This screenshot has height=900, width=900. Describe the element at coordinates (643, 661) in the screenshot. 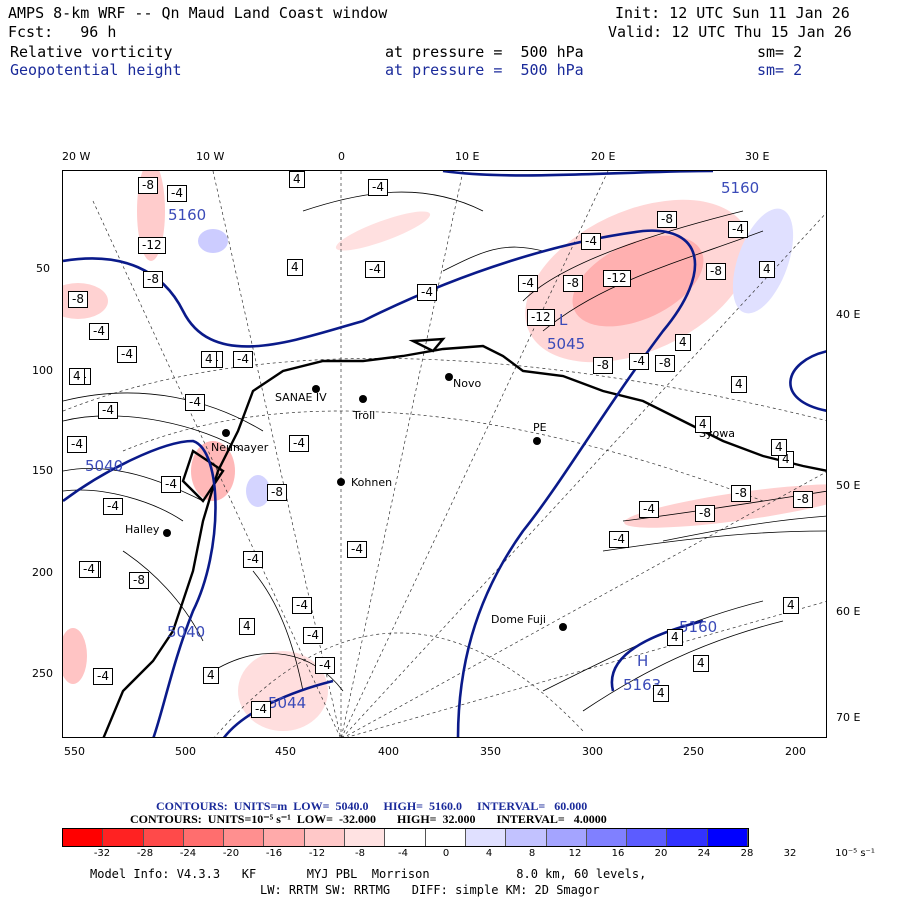

I see `high-center: H` at that location.